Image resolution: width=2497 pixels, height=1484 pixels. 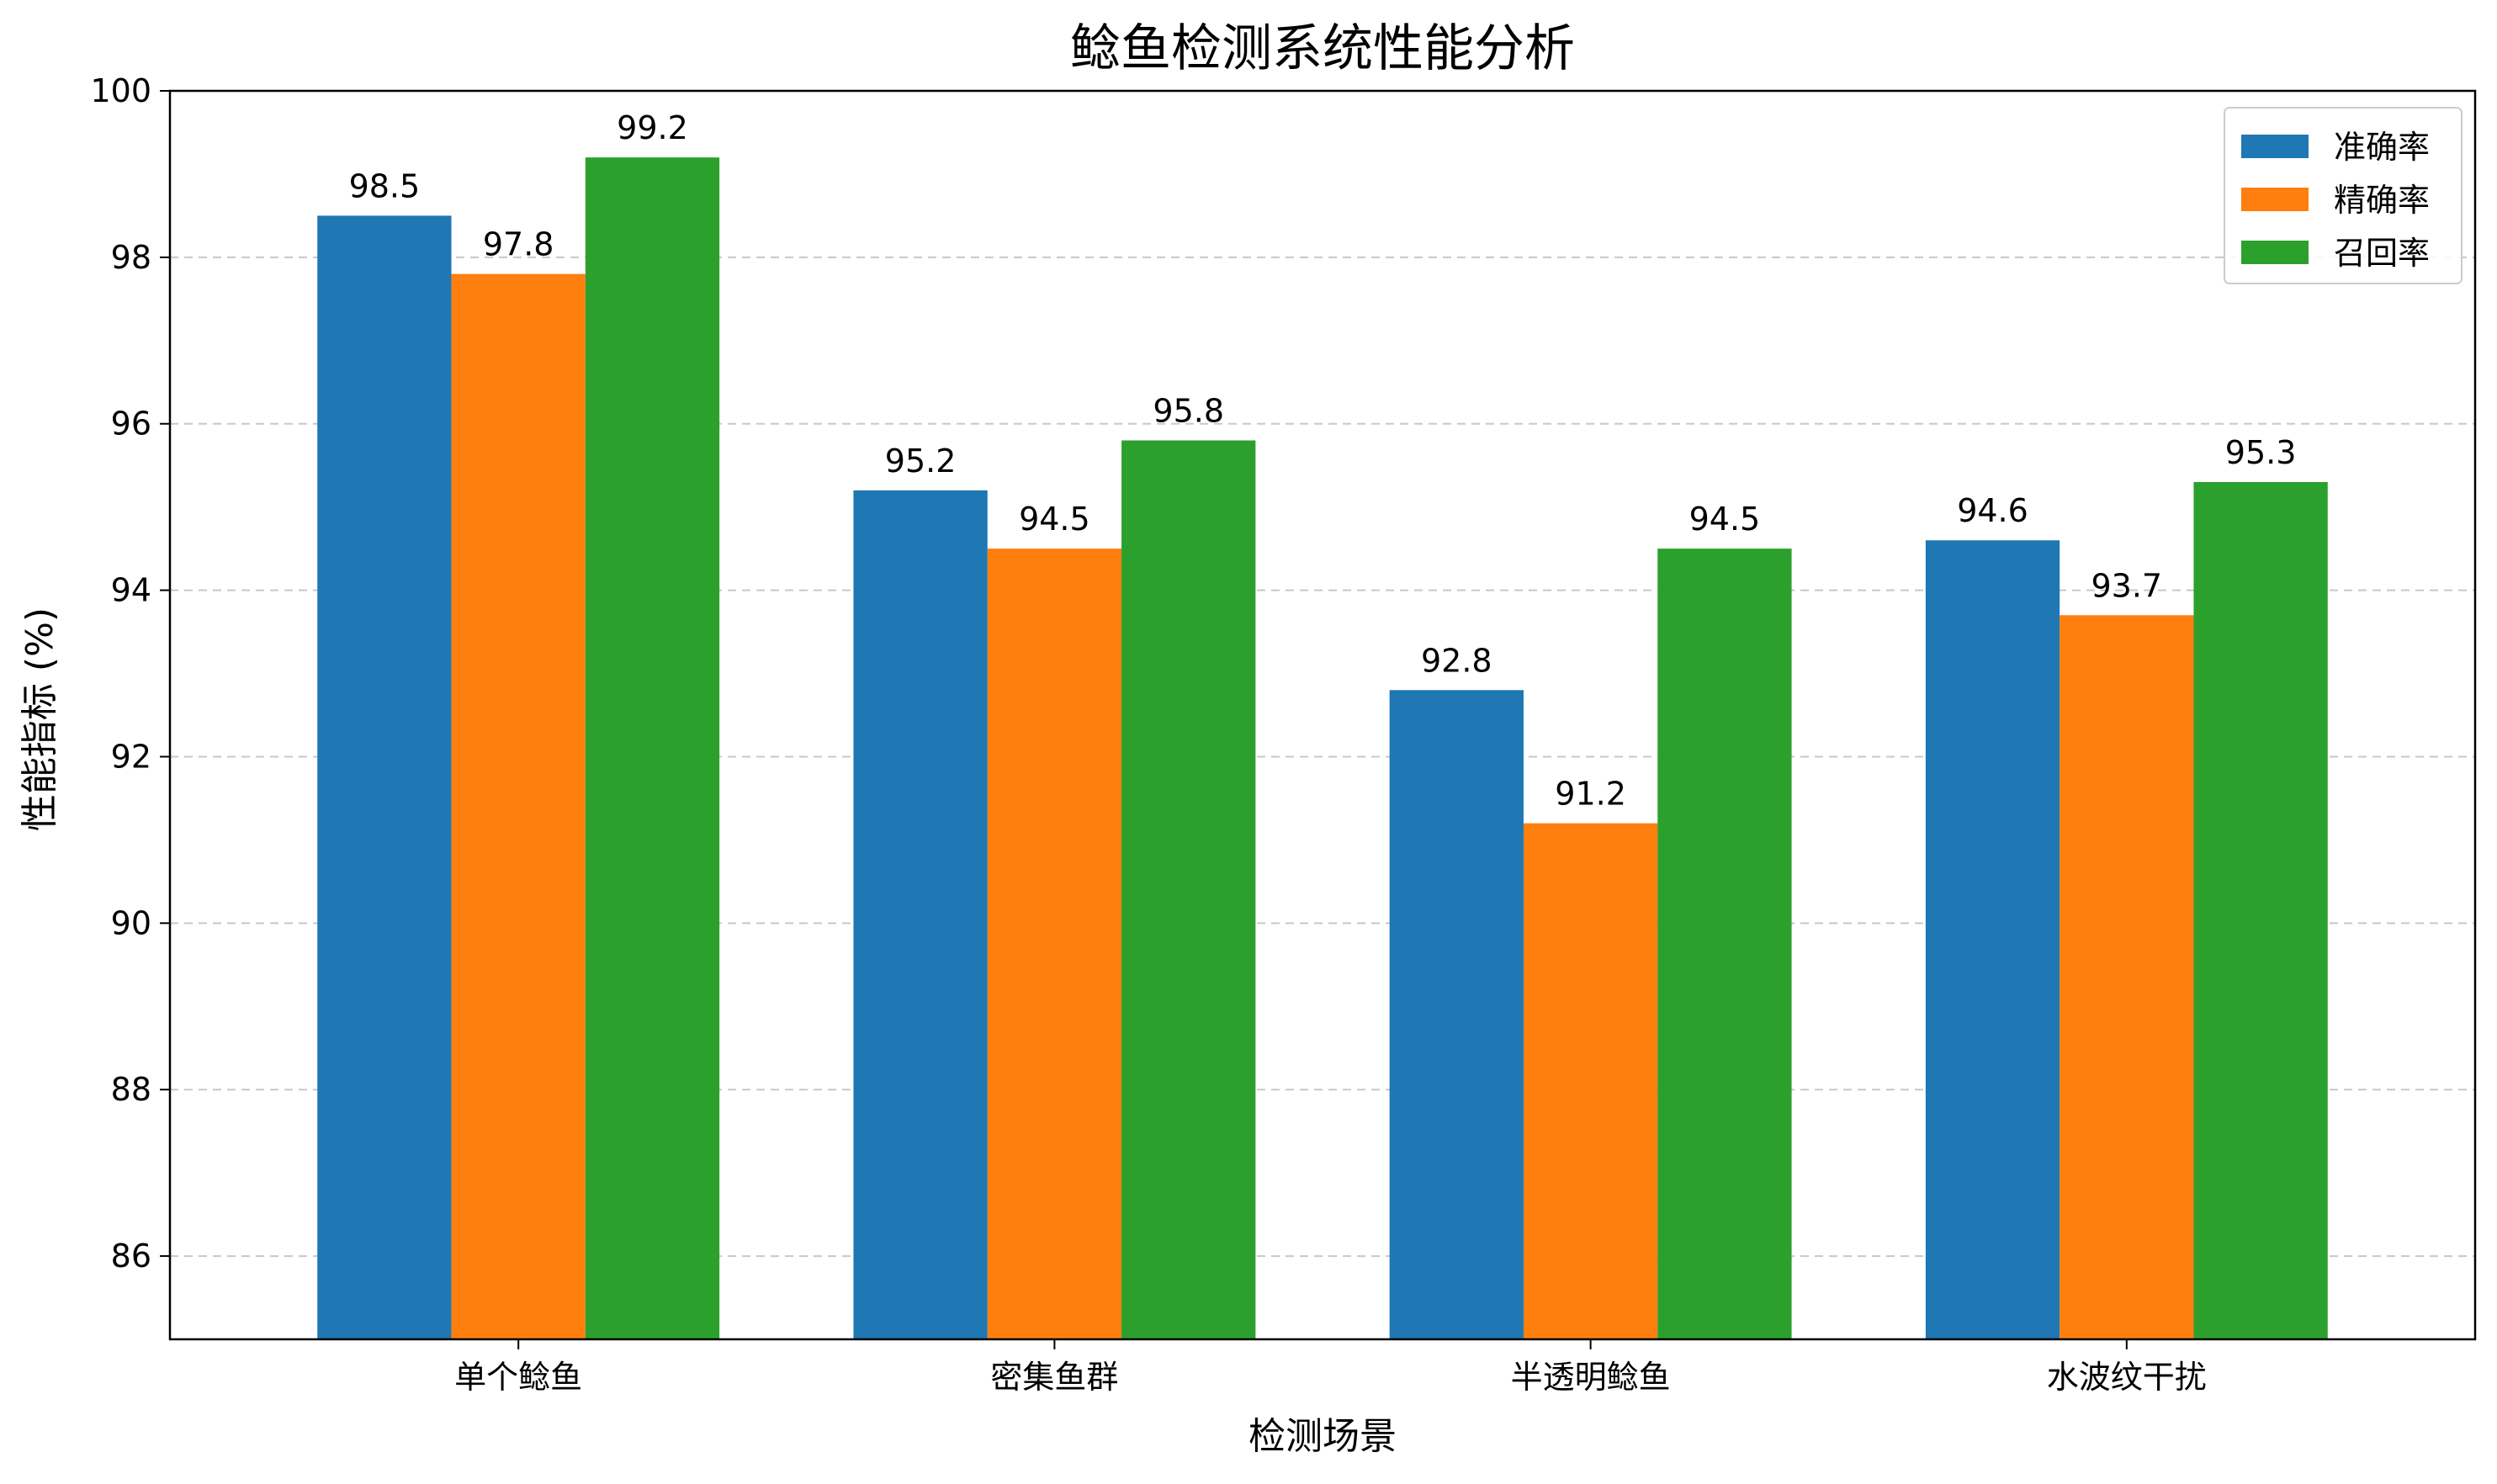 I want to click on legend-label: 准确率, so click(x=2382, y=147).